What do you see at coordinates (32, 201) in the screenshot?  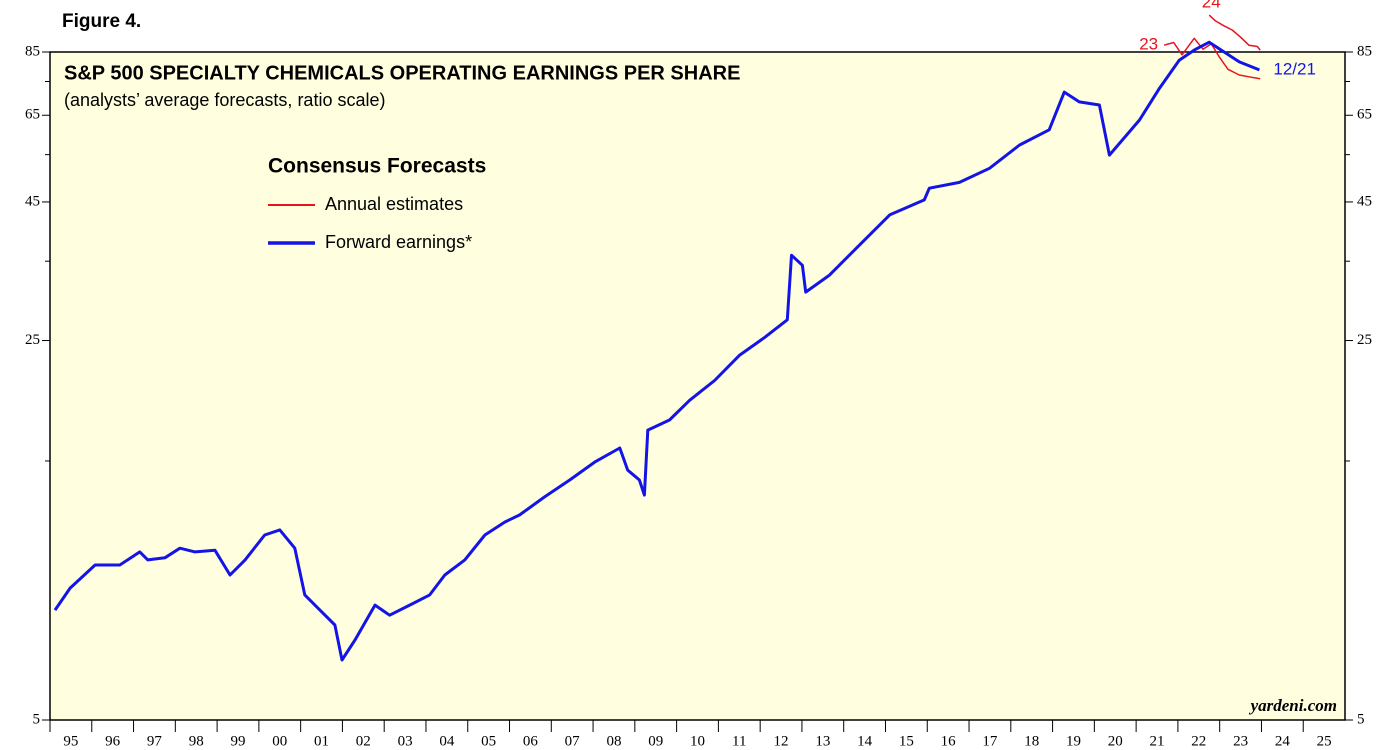 I see `y-tick-label: 45` at bounding box center [32, 201].